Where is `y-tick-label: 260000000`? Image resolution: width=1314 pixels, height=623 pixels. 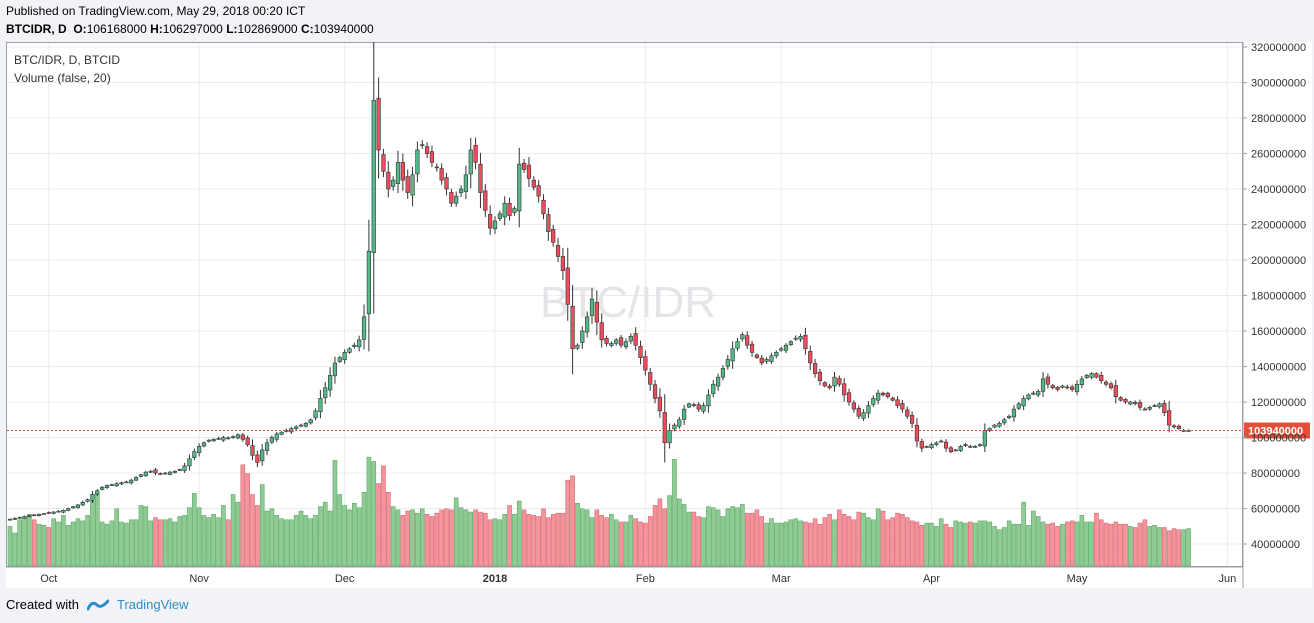
y-tick-label: 260000000 is located at coordinates (1278, 155).